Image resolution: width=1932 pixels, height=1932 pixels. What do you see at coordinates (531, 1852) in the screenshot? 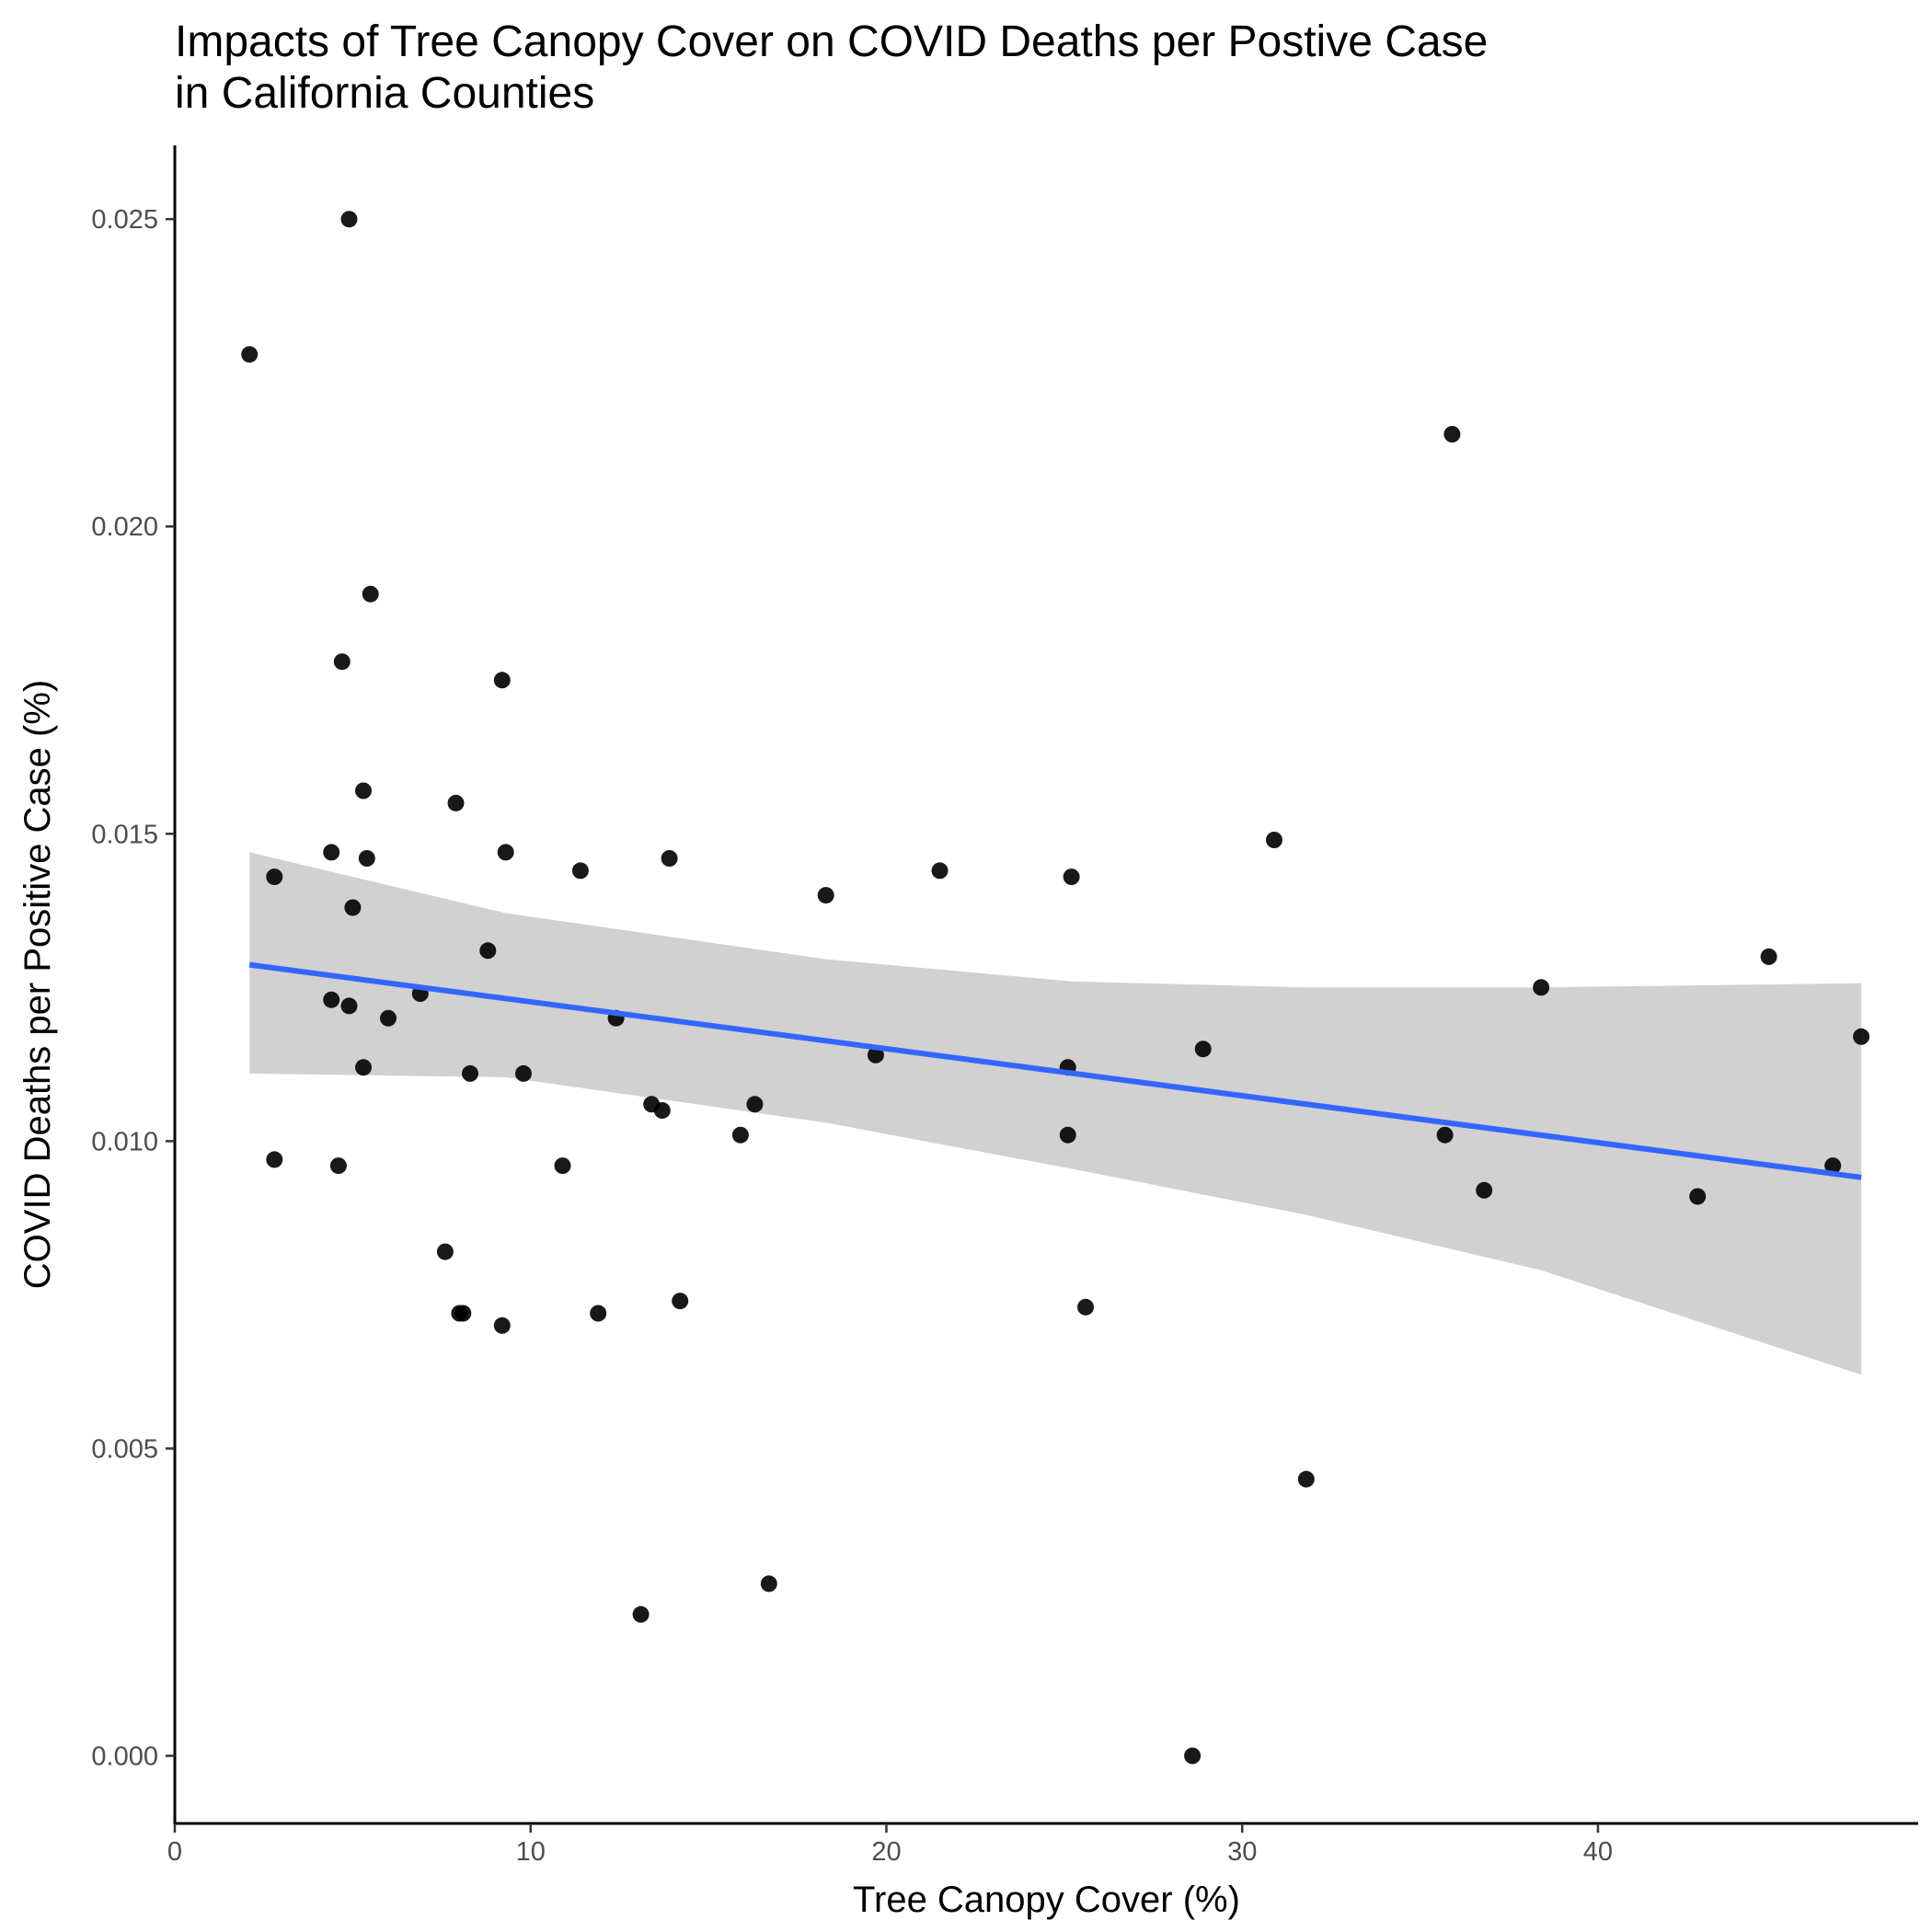
I see `x-tick-label: 10` at bounding box center [531, 1852].